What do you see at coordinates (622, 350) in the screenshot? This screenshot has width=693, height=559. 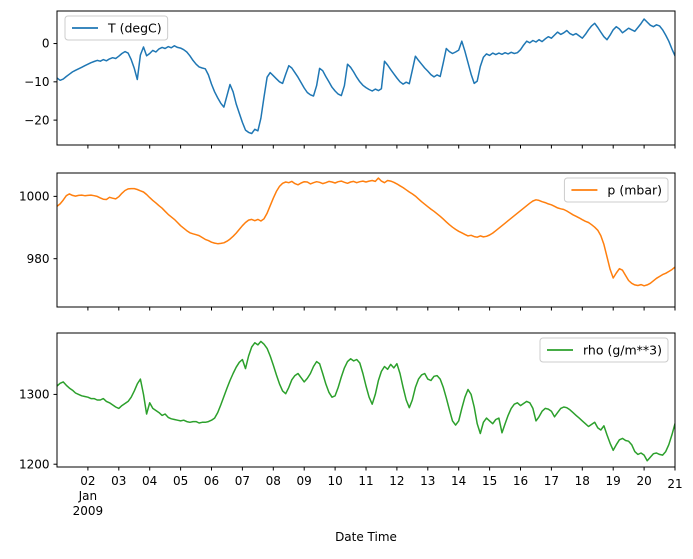 I see `legend-label: rho (g/m**3)` at bounding box center [622, 350].